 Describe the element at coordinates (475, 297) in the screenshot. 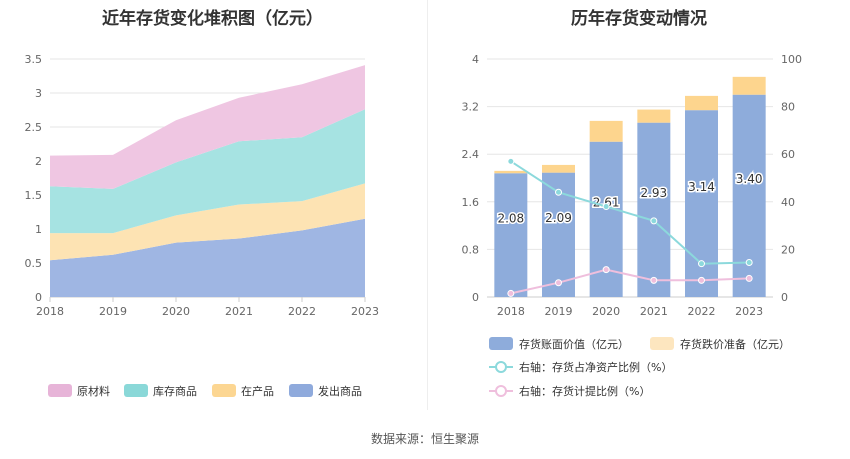

I see `y-left-tick-label: 0` at that location.